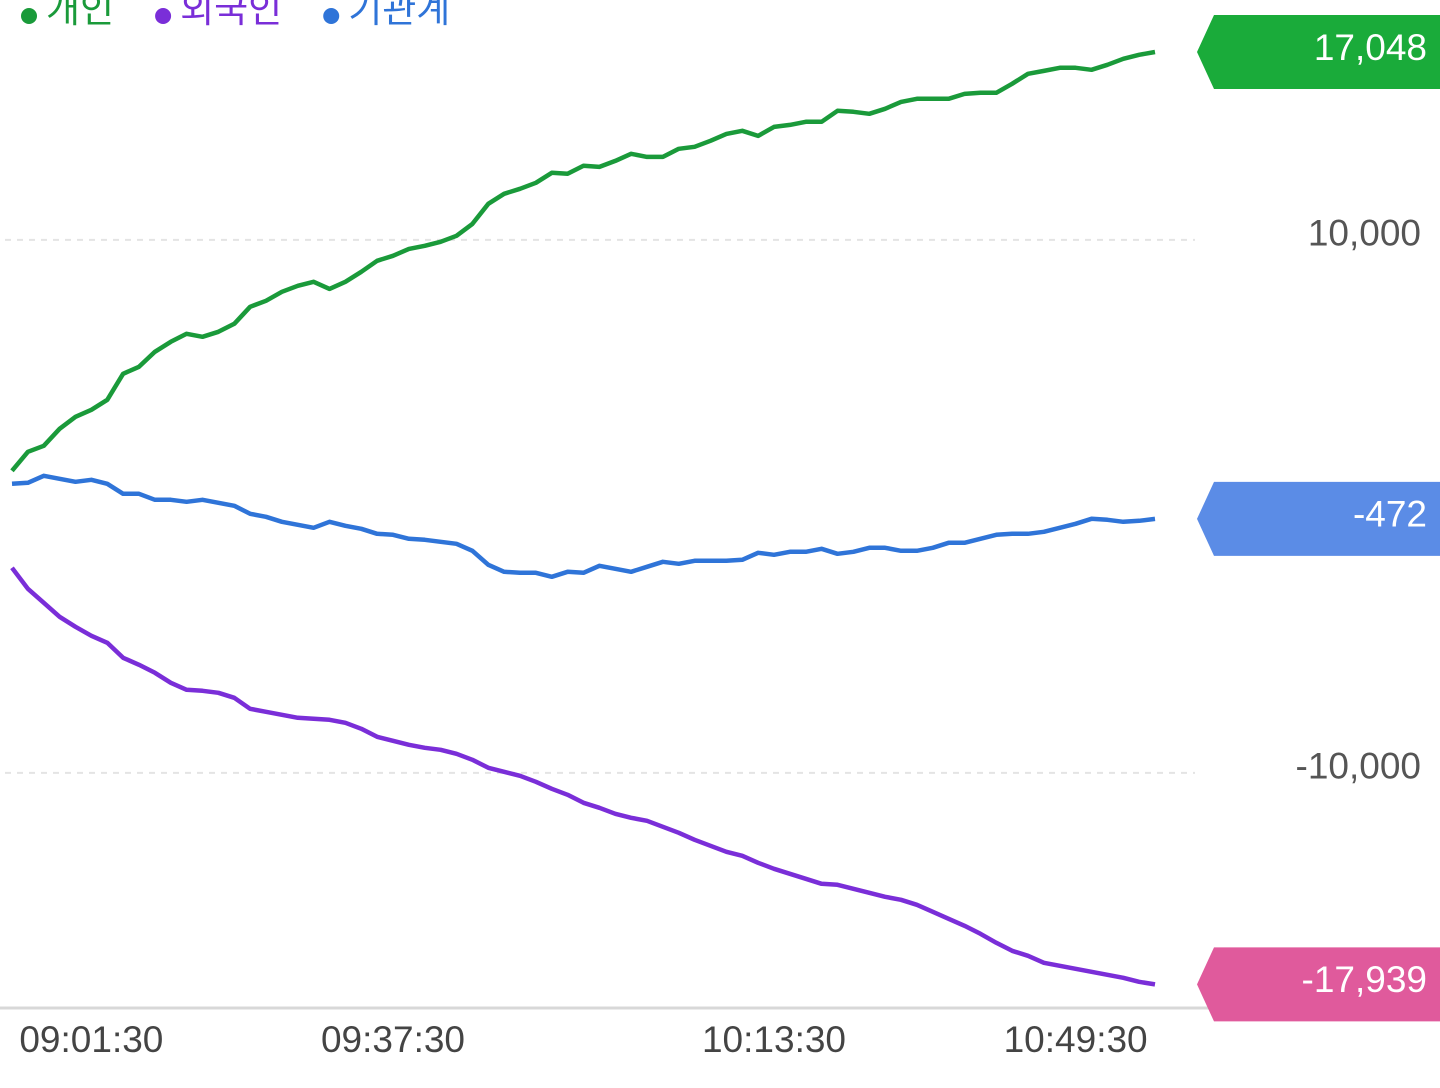 The height and width of the screenshot is (1088, 1440). Describe the element at coordinates (583, 526) in the screenshot. I see `series-line` at that location.